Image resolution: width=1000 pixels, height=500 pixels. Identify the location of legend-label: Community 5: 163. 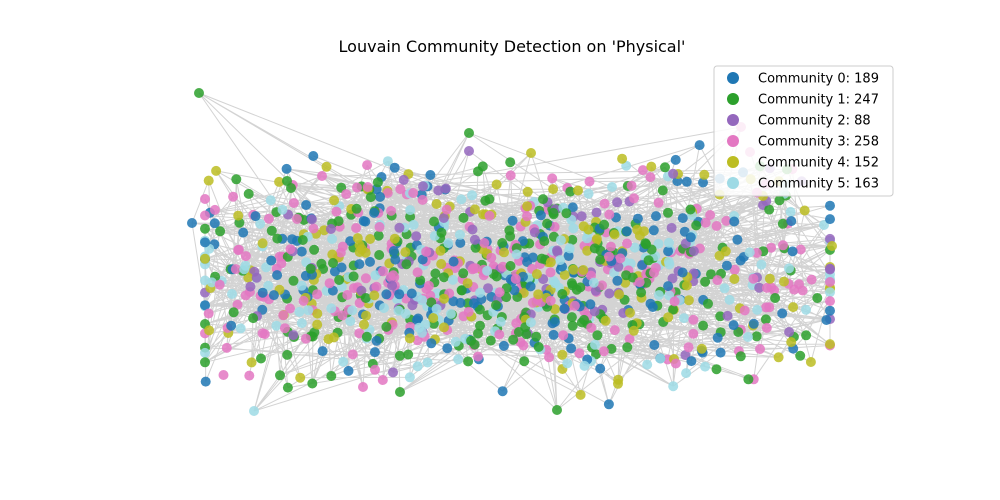
(818, 184).